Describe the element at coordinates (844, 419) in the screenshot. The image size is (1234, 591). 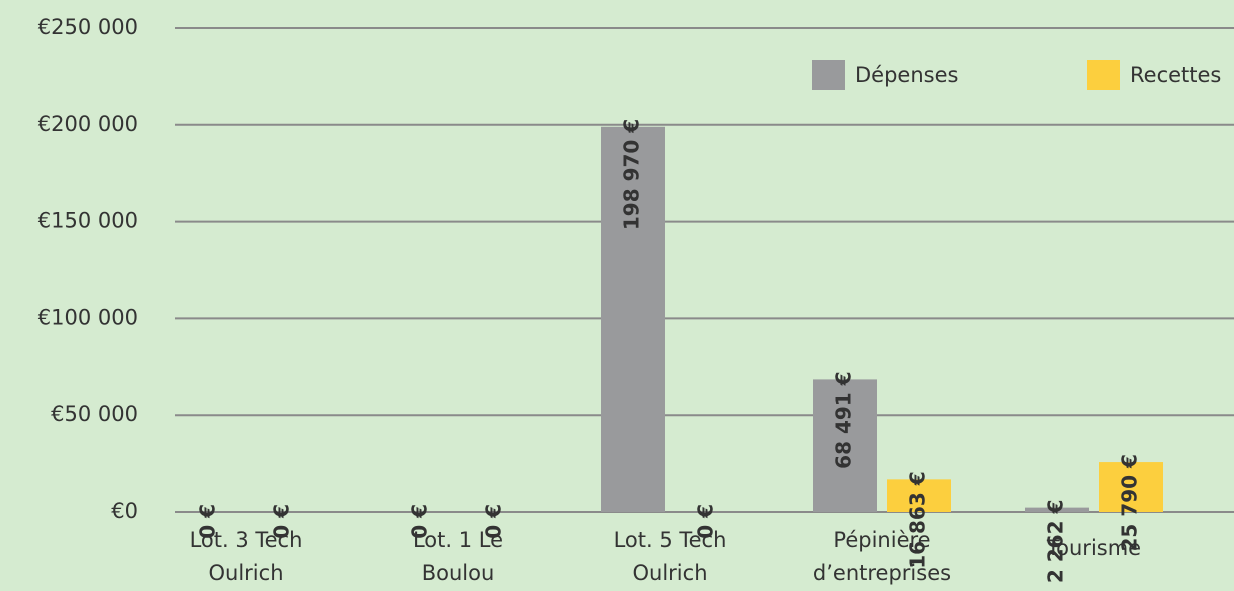
I see `value-label: 68 491 €` at that location.